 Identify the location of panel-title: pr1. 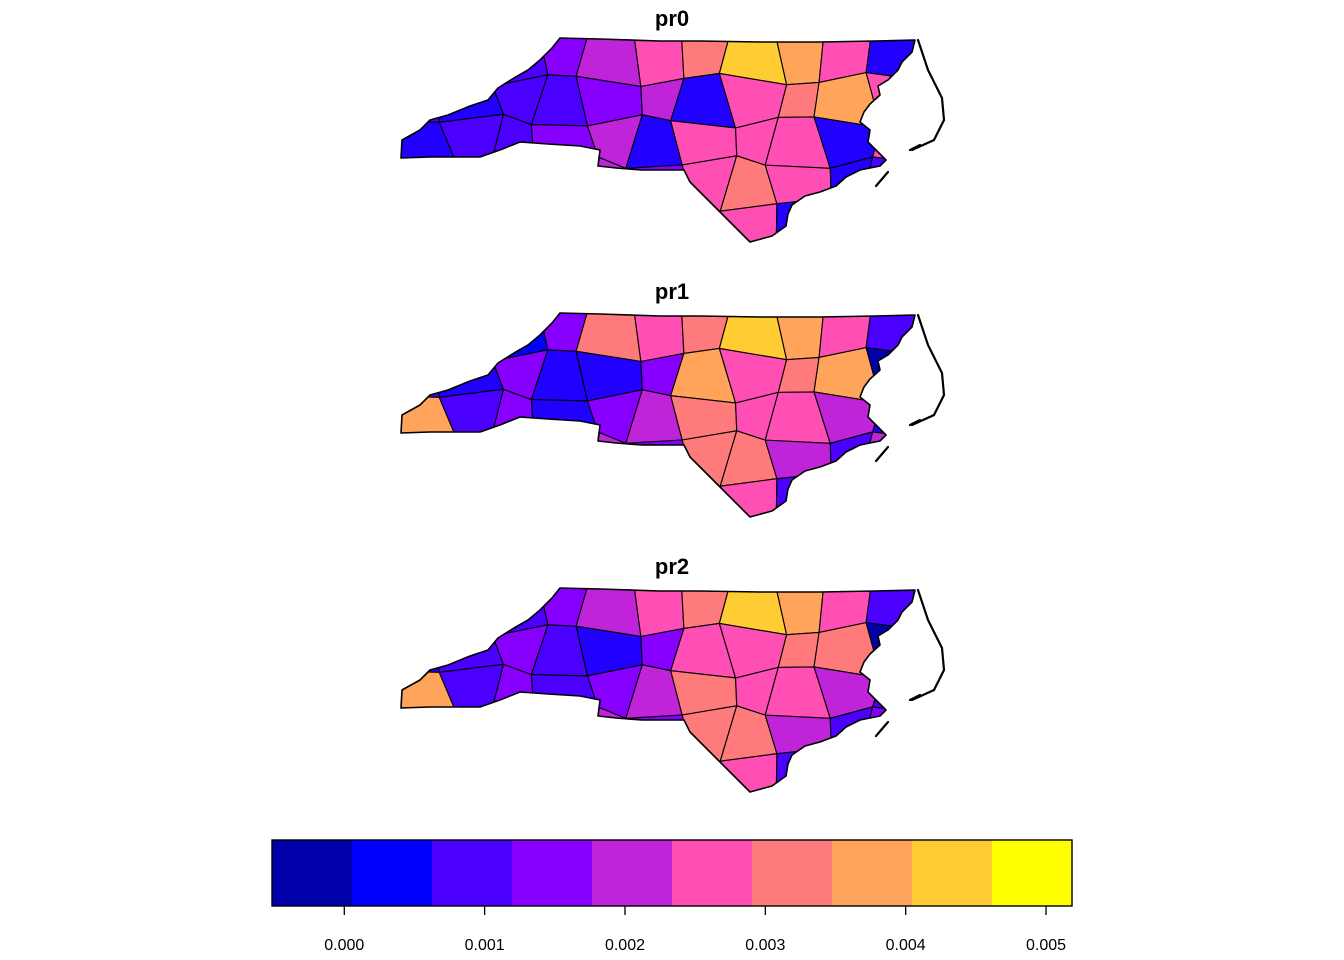
(672, 291).